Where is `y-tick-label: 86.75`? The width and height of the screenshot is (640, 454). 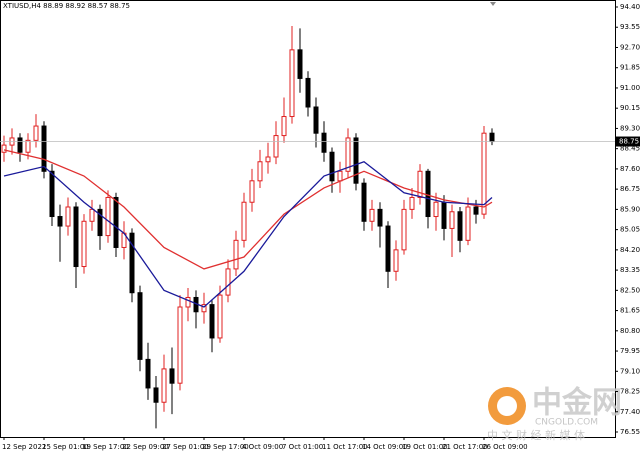
y-tick-label: 86.75 is located at coordinates (630, 189).